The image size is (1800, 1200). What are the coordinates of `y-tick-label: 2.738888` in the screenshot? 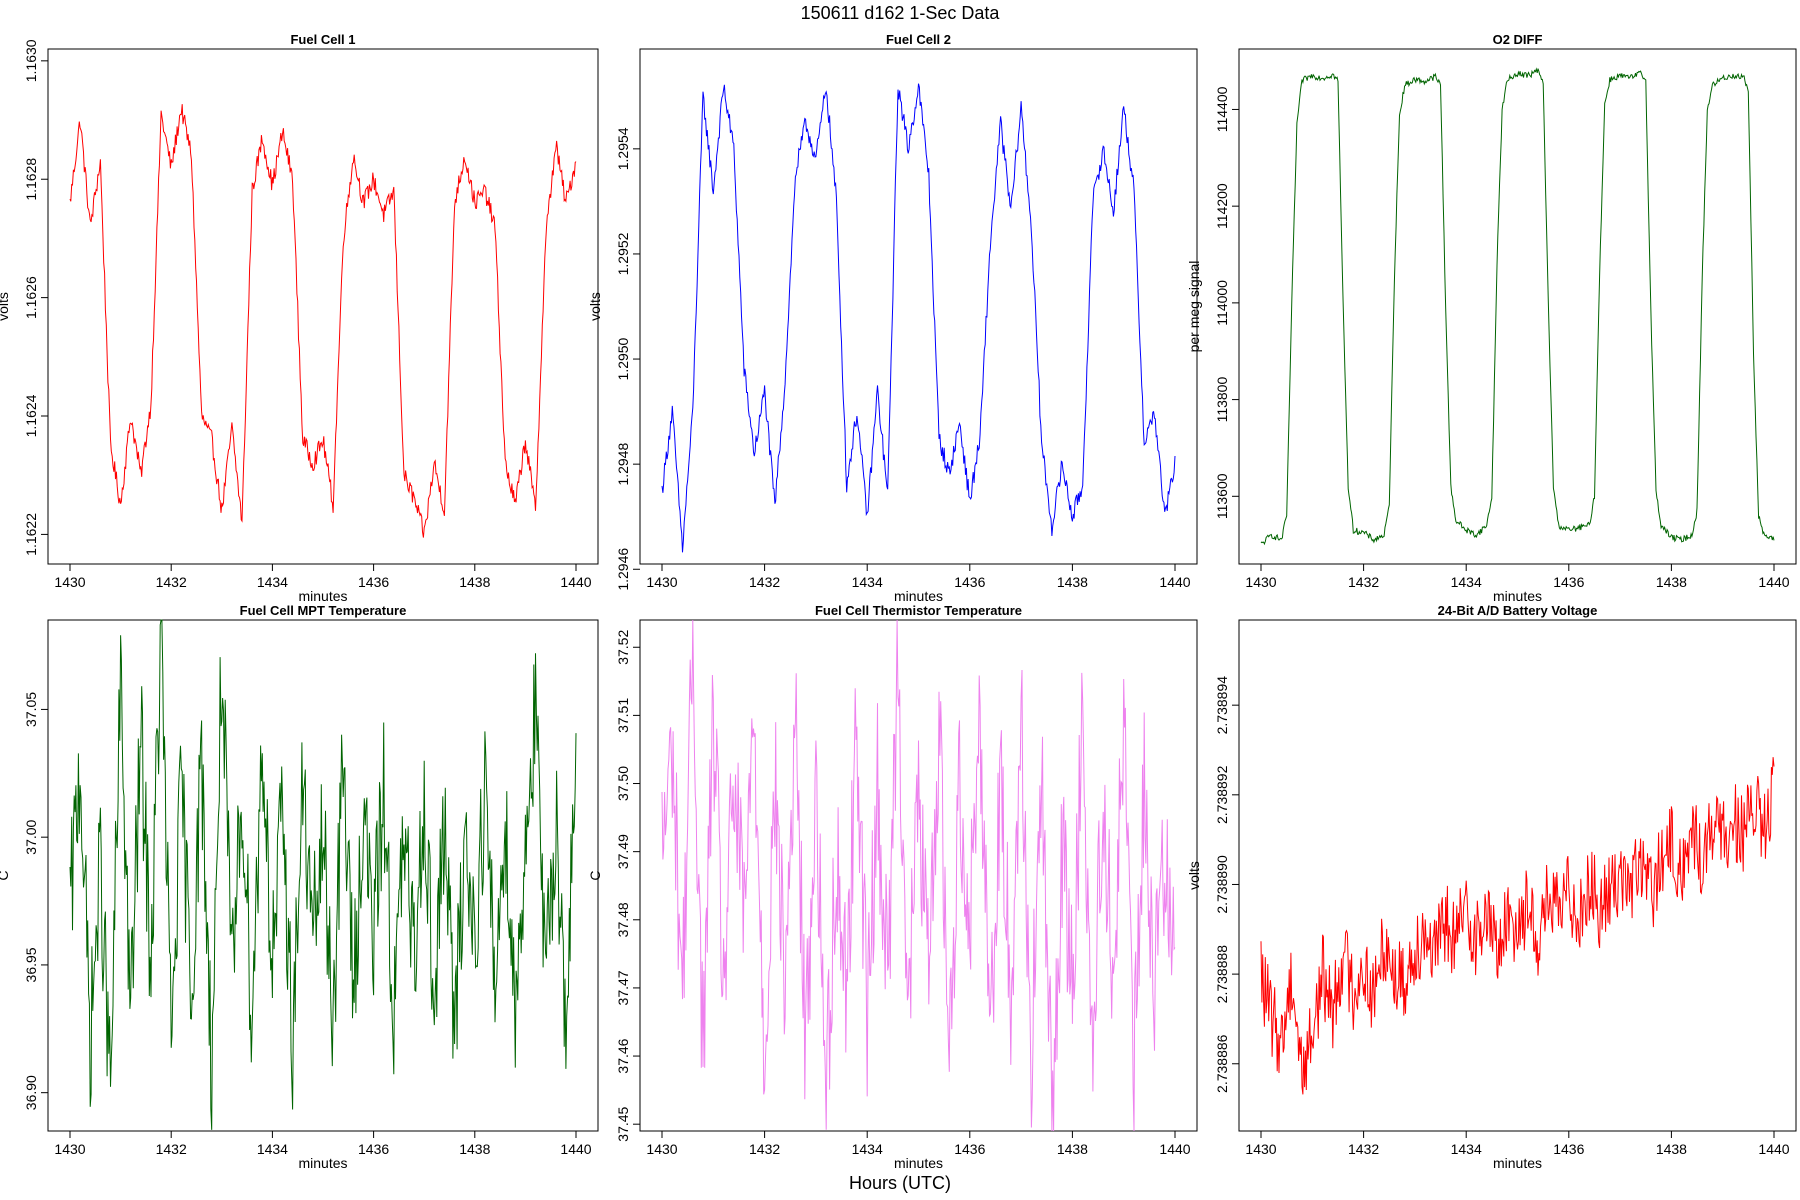 It's located at (1222, 974).